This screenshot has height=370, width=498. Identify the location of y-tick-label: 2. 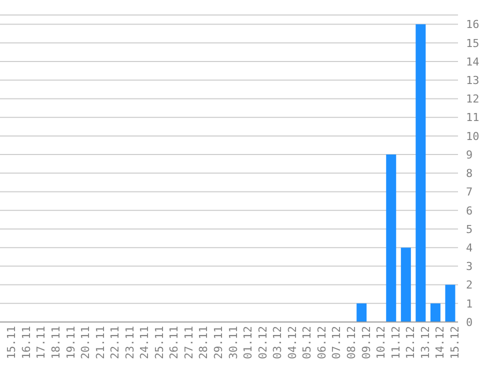
(469, 285).